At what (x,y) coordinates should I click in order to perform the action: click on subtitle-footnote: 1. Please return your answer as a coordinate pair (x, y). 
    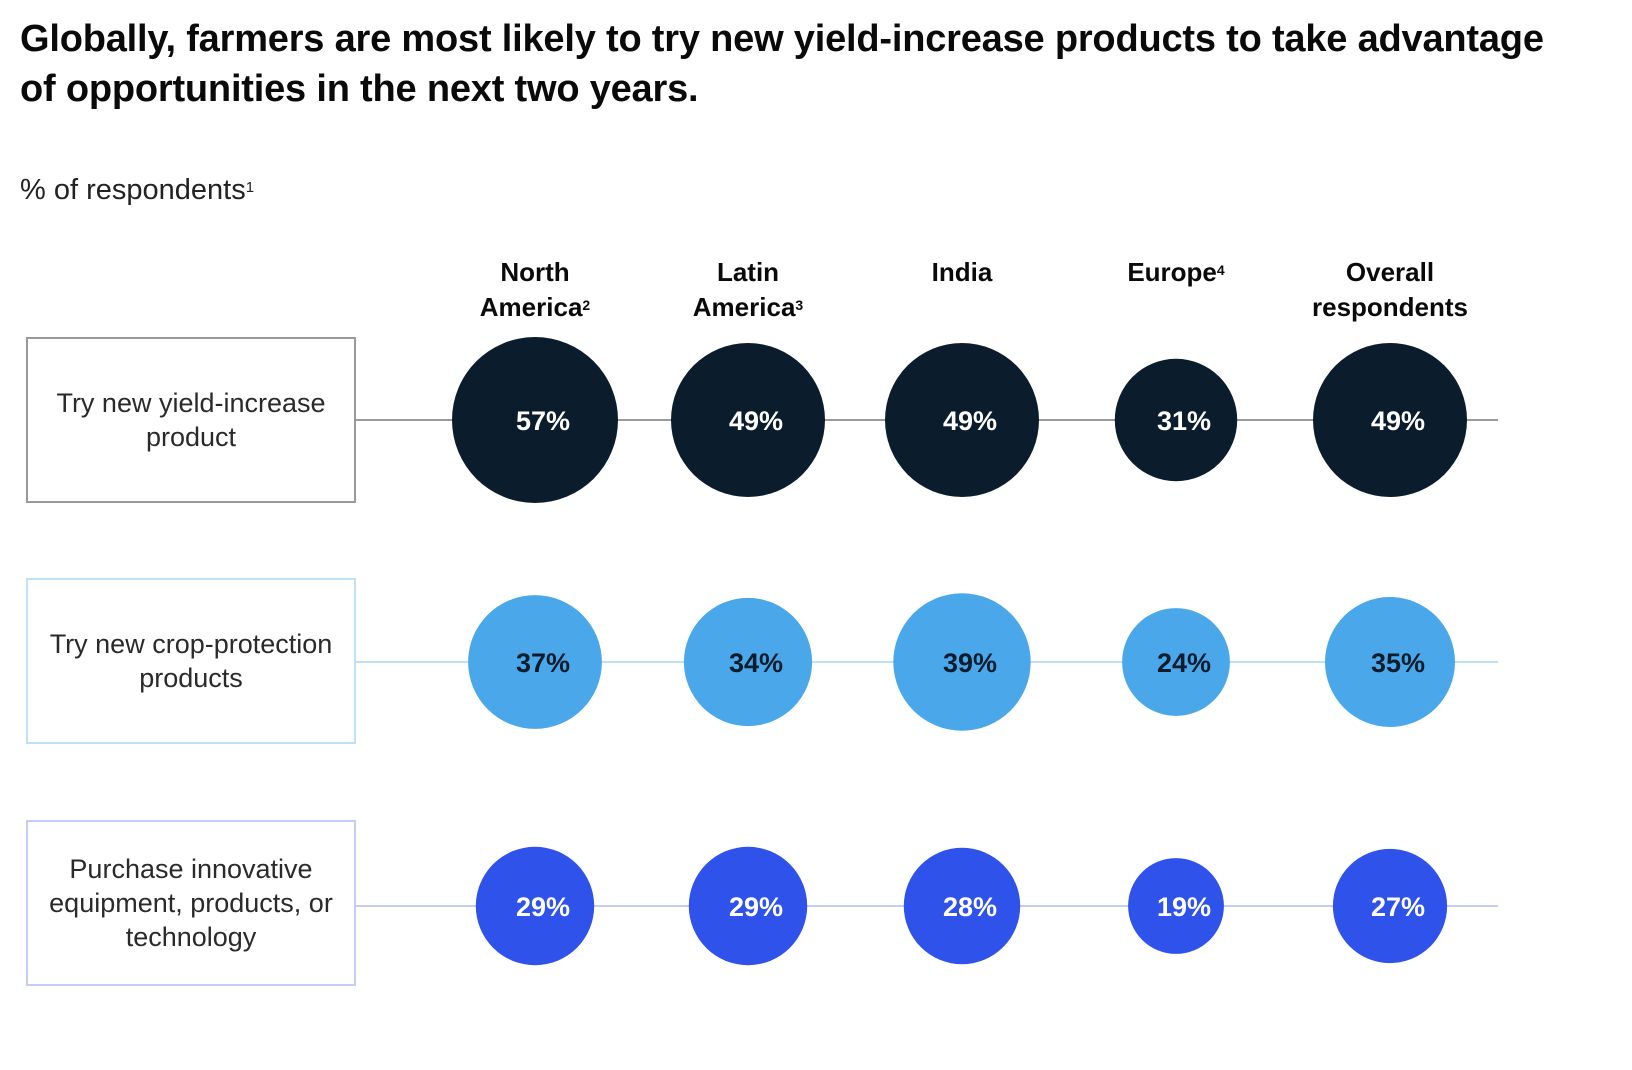
    Looking at the image, I should click on (250, 187).